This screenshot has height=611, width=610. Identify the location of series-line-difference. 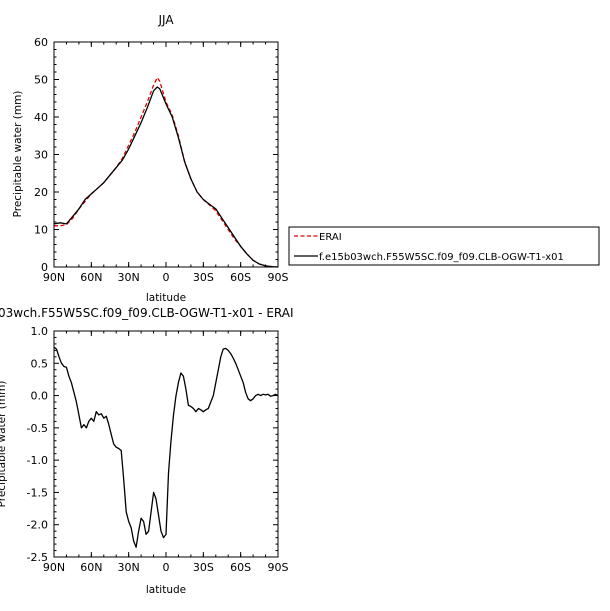
(166, 447).